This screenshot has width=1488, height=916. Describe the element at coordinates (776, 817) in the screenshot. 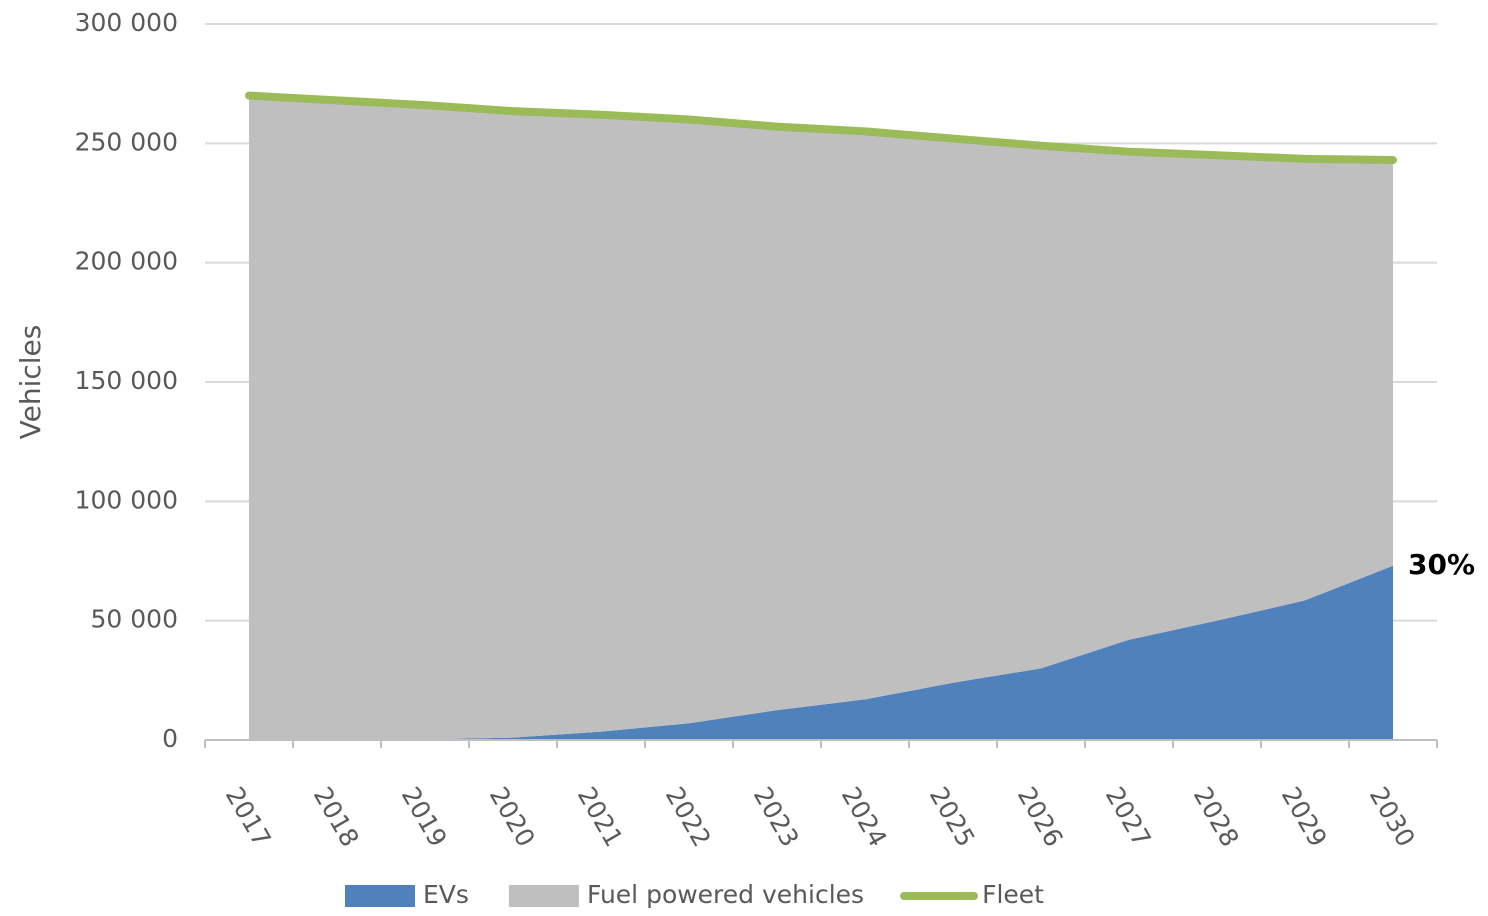

I see `x-tick-label: 2023` at that location.